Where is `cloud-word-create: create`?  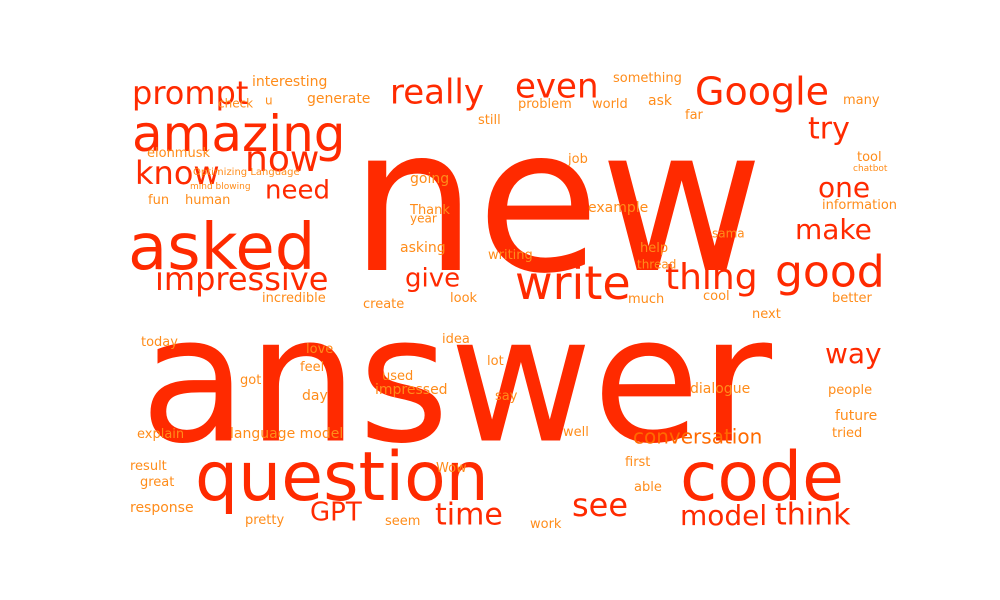 cloud-word-create: create is located at coordinates (384, 304).